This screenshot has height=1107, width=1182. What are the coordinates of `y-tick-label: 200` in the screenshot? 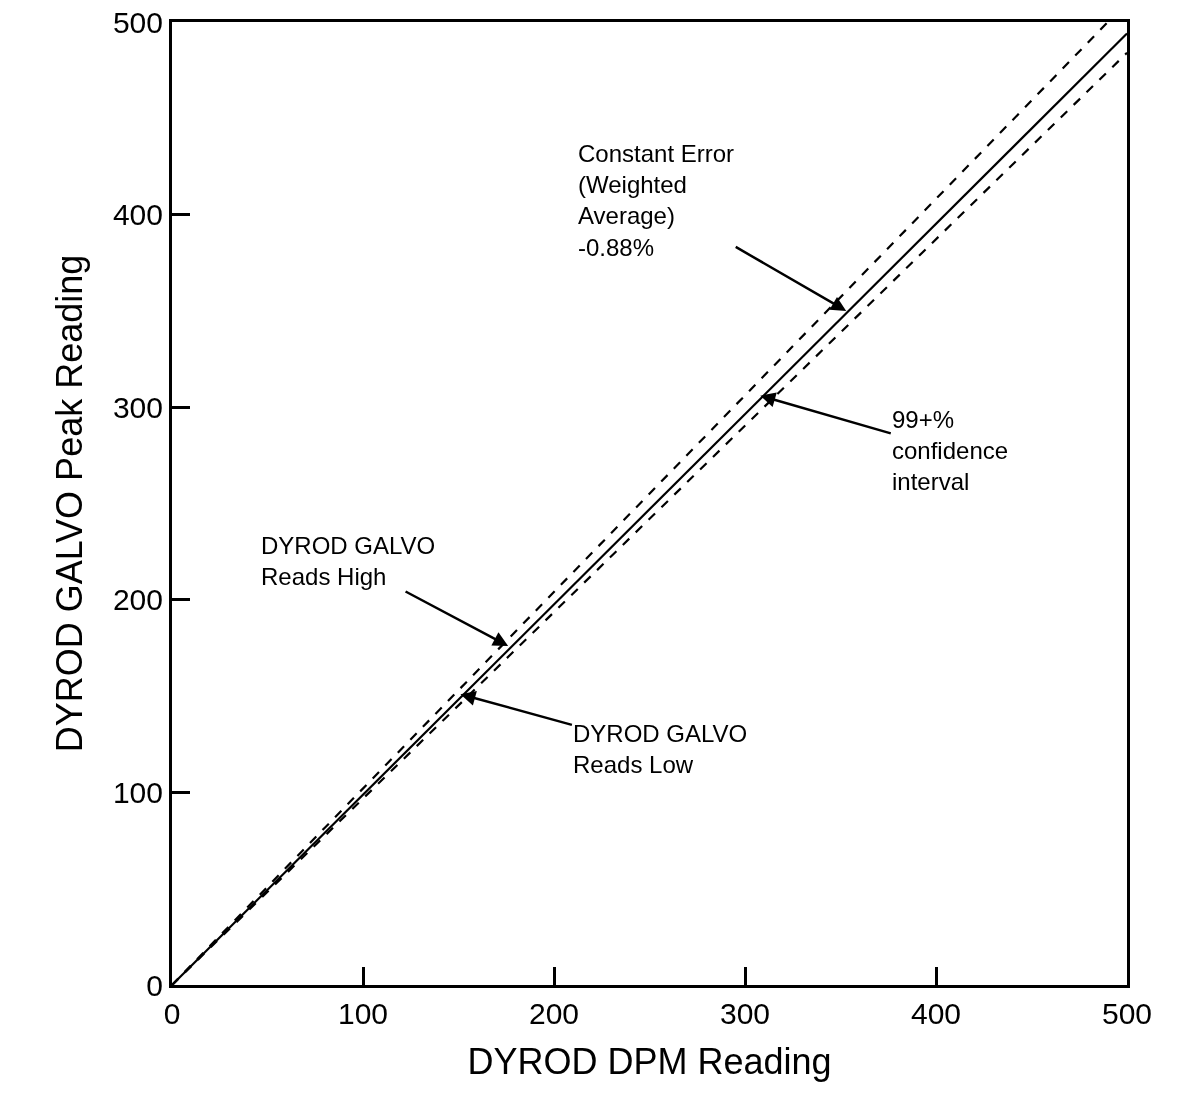 It's located at (137, 600).